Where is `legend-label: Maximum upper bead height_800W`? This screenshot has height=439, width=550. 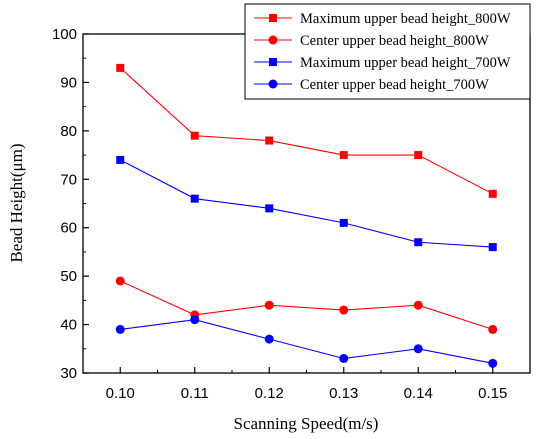 legend-label: Maximum upper bead height_800W is located at coordinates (405, 19).